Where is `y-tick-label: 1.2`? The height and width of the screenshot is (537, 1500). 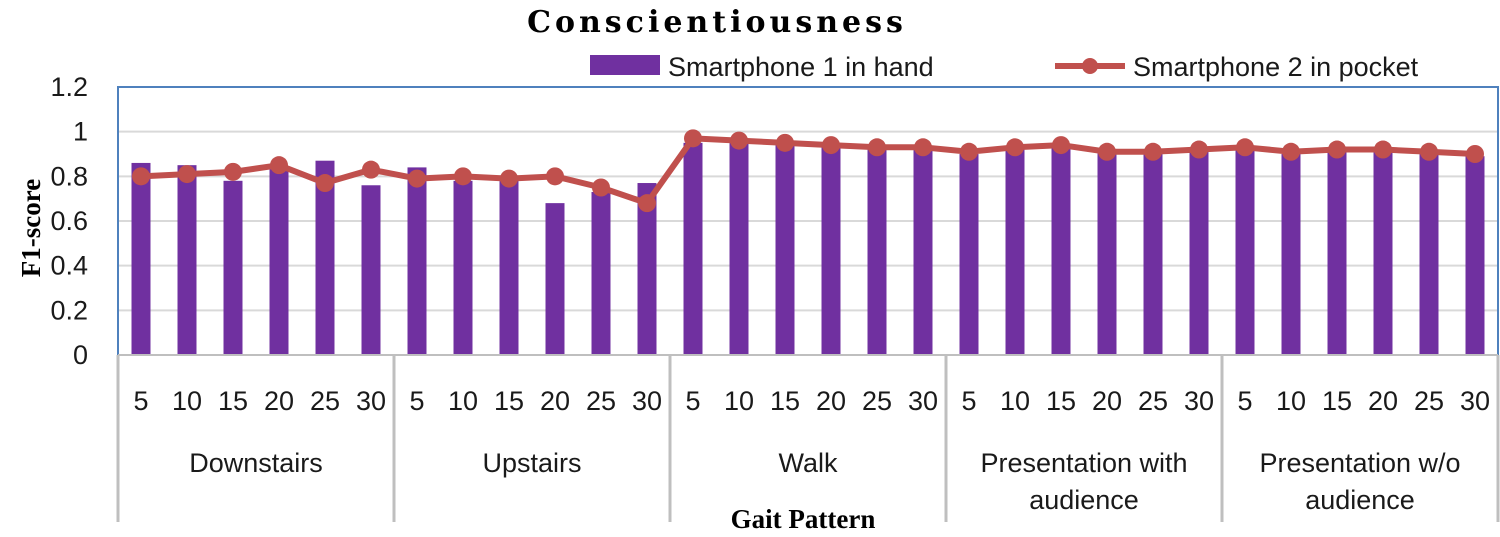 y-tick-label: 1.2 is located at coordinates (69, 87).